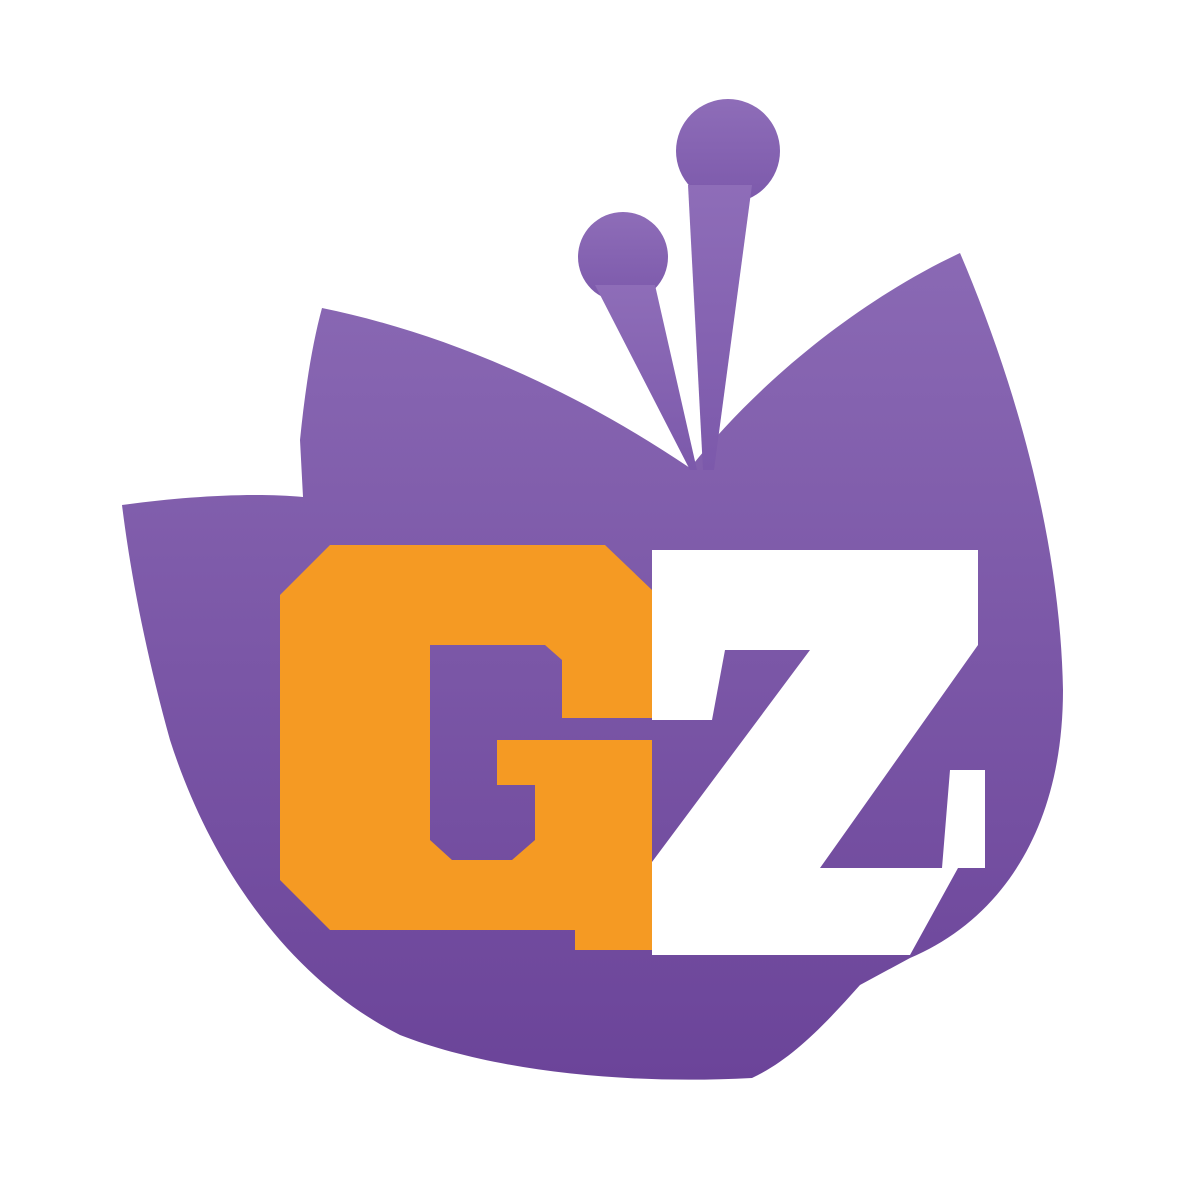 The height and width of the screenshot is (1189, 1185). I want to click on stamen-head-small, so click(623, 257).